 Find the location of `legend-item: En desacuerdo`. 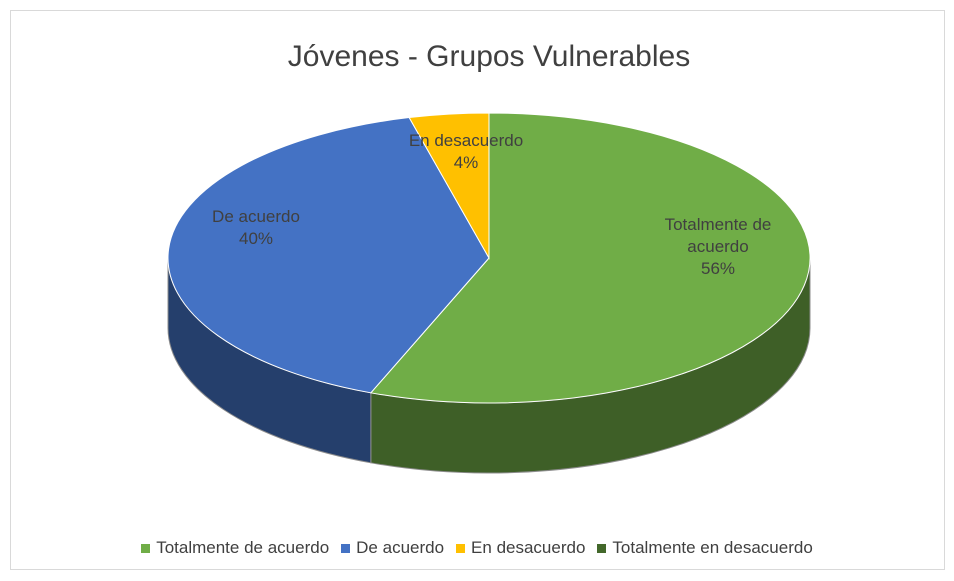

legend-item: En desacuerdo is located at coordinates (520, 548).